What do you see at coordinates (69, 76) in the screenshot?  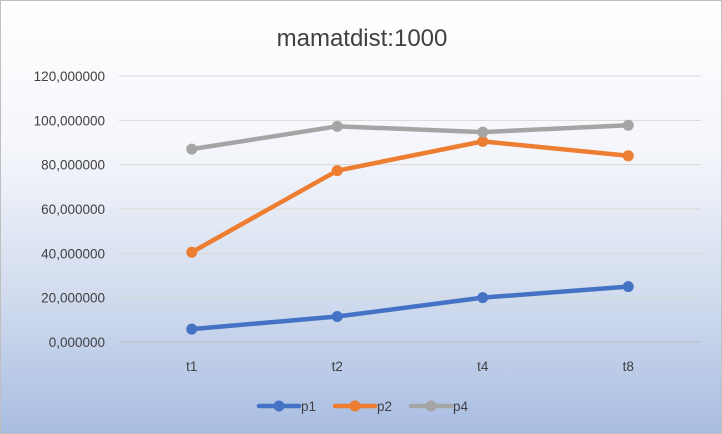 I see `y-tick-label: 120,000000` at bounding box center [69, 76].